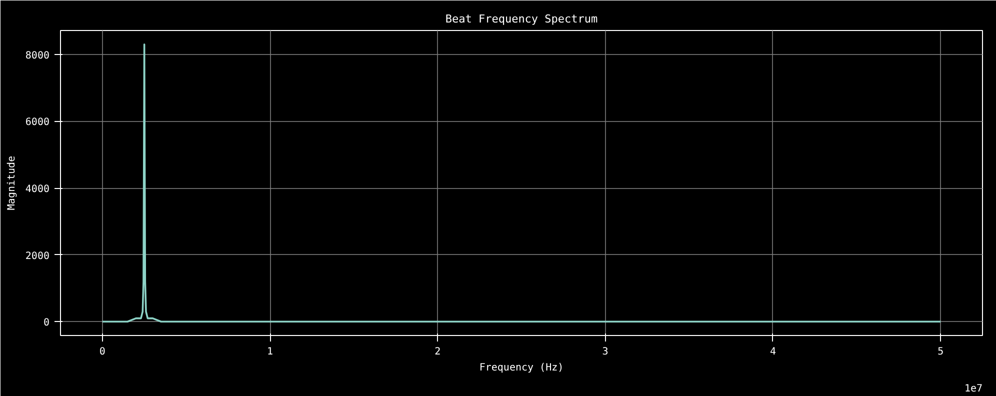  Describe the element at coordinates (37, 190) in the screenshot. I see `y-tick-label: 4000` at that location.